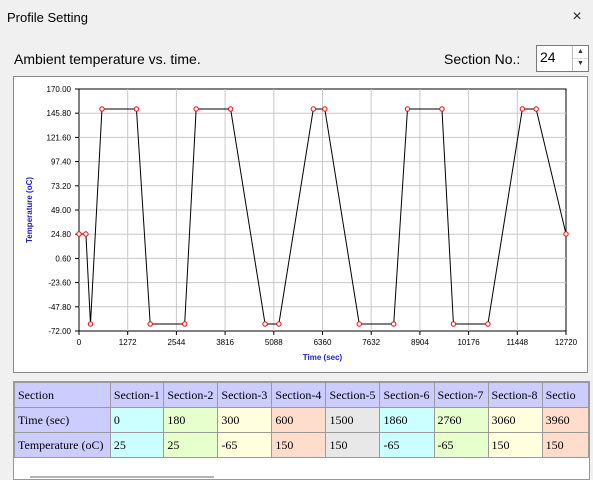  I want to click on section-number-label: Section No.:, so click(482, 59).